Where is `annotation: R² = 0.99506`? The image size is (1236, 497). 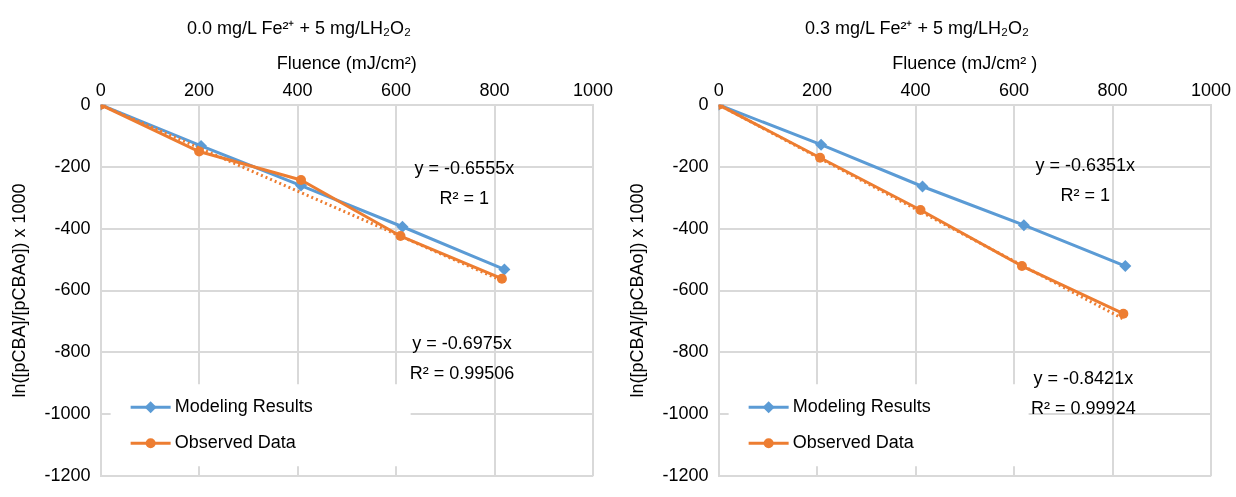
annotation: R² = 0.99506 is located at coordinates (462, 372).